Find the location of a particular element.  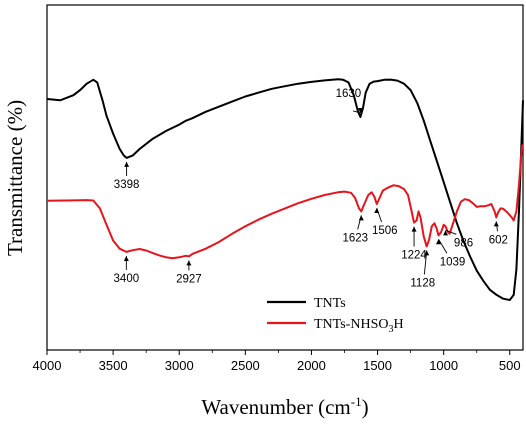

peak-1630-label: 1630 is located at coordinates (349, 94).